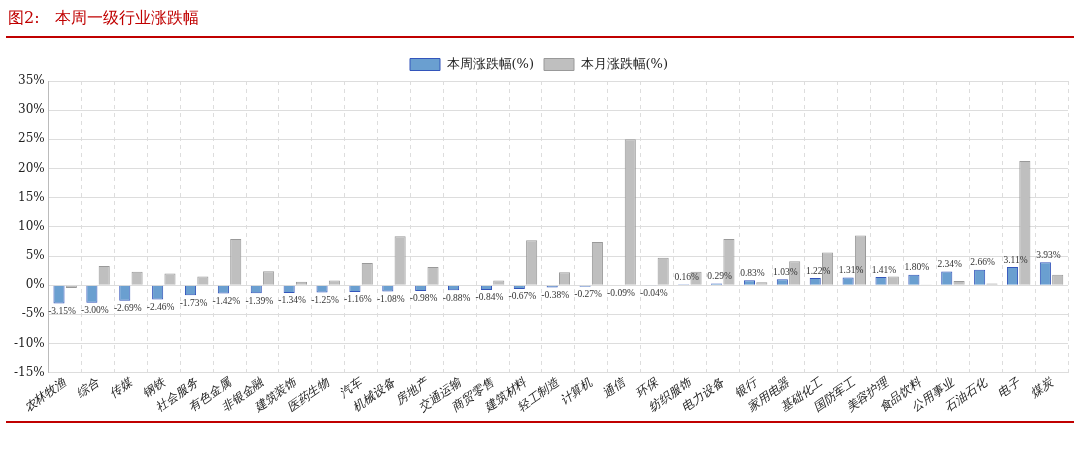 The width and height of the screenshot is (1080, 449). Describe the element at coordinates (160, 306) in the screenshot. I see `data-label: -2.46%` at that location.